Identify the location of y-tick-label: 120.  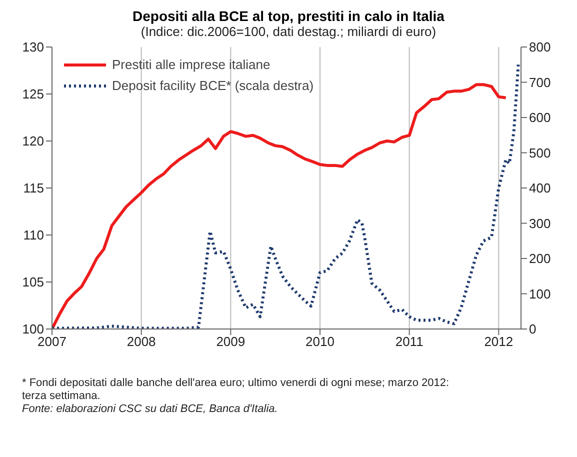
(33, 141).